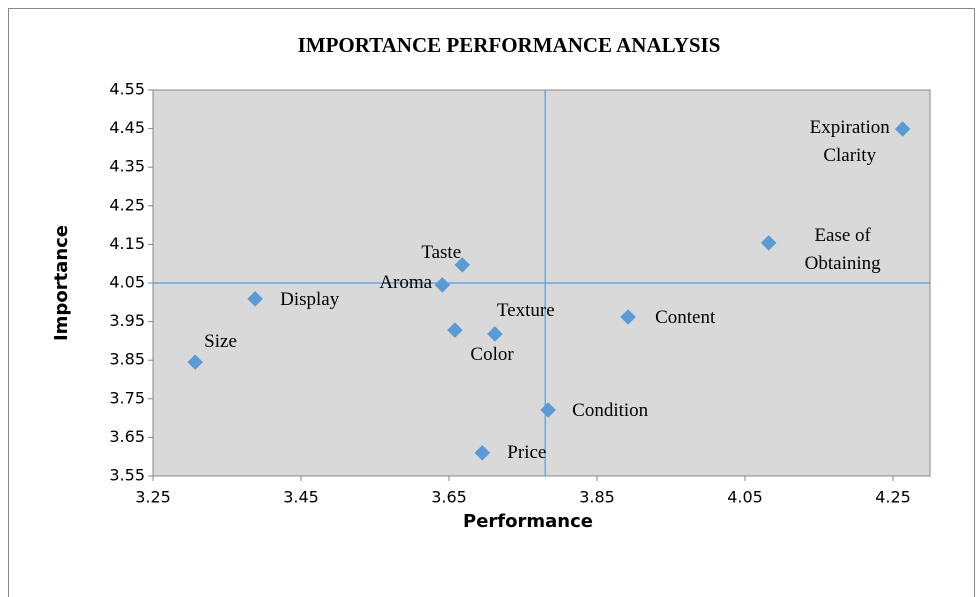 Image resolution: width=976 pixels, height=597 pixels. What do you see at coordinates (509, 45) in the screenshot?
I see `chart-title: IMPORTANCE PERFORMANCE ANALYSIS` at bounding box center [509, 45].